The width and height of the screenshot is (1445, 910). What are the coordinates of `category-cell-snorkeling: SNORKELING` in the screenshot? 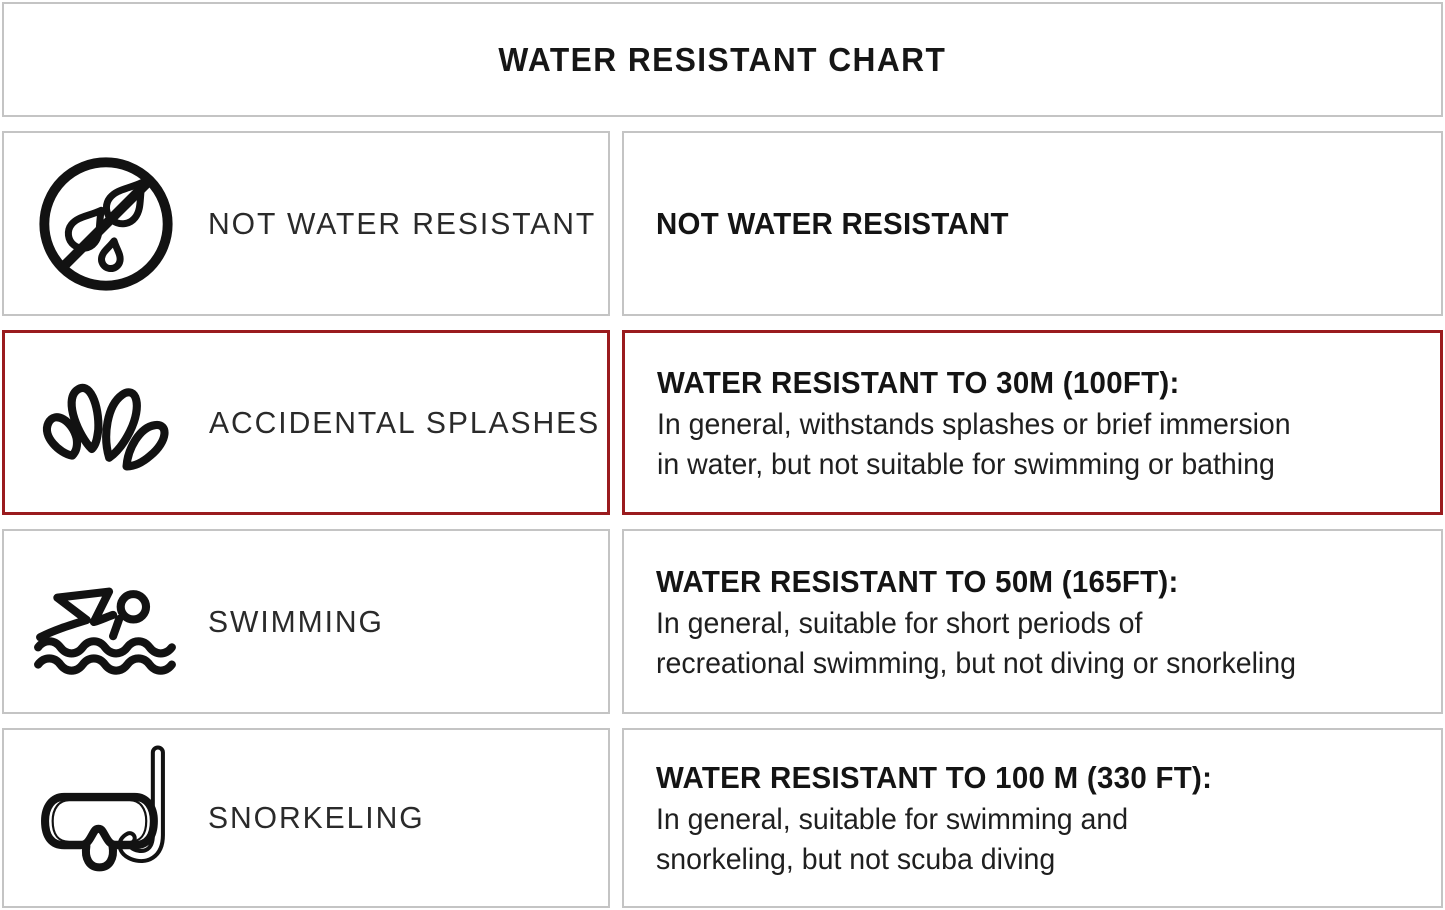 It's located at (306, 818).